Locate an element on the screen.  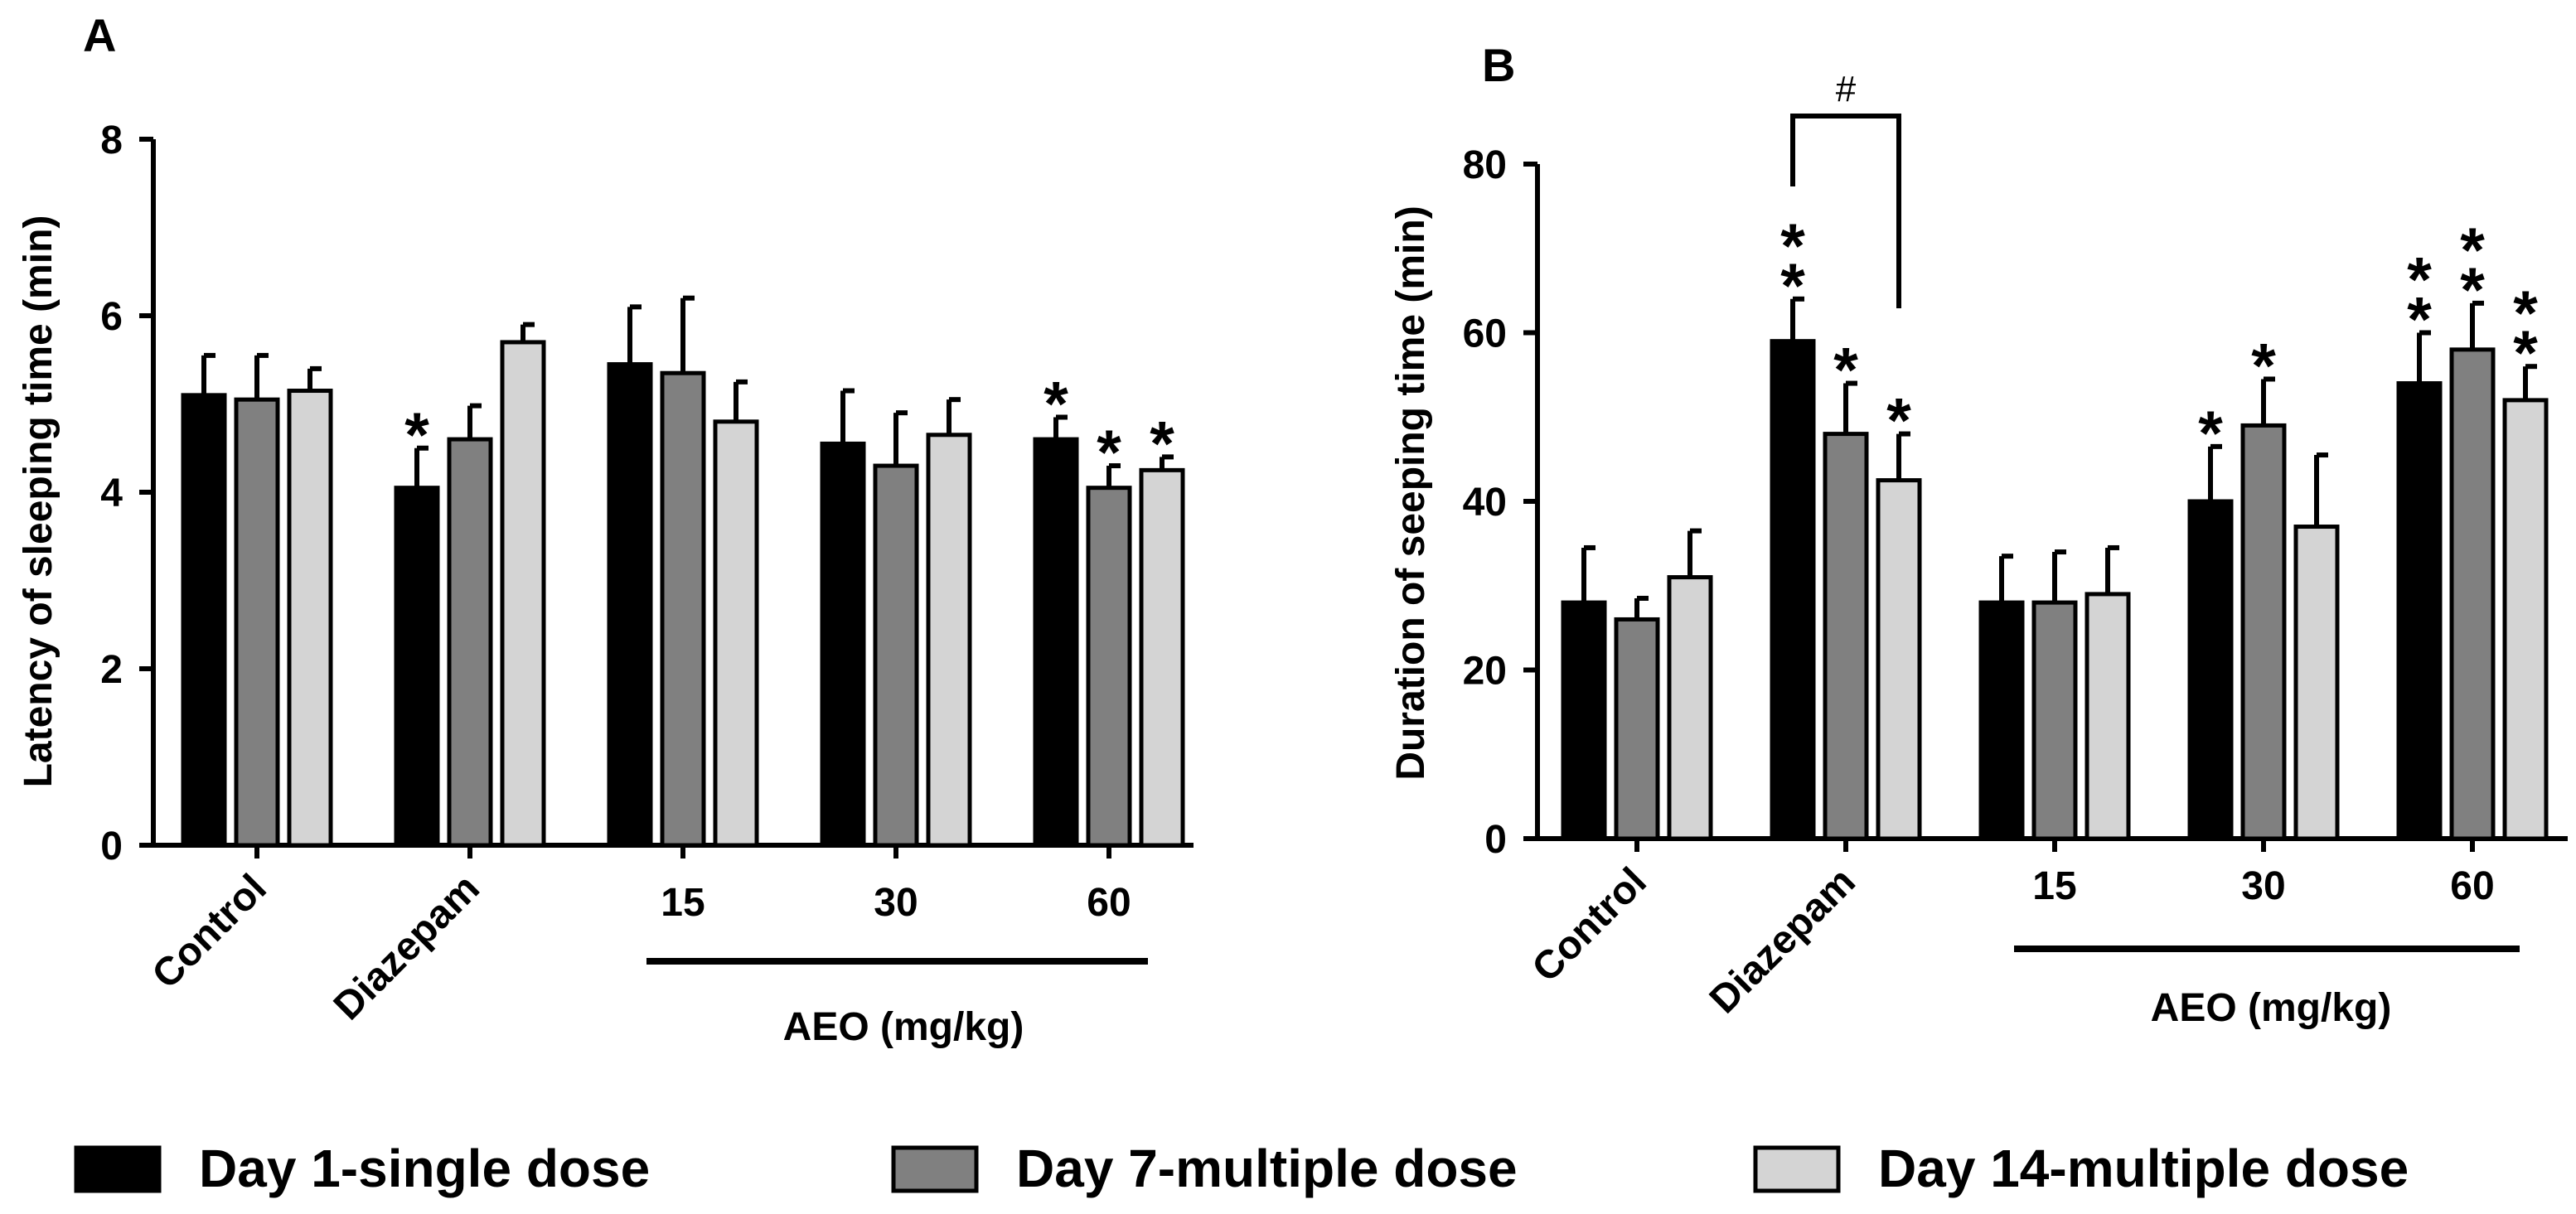
panel-b-bar-day1-diazepam is located at coordinates (1793, 590).